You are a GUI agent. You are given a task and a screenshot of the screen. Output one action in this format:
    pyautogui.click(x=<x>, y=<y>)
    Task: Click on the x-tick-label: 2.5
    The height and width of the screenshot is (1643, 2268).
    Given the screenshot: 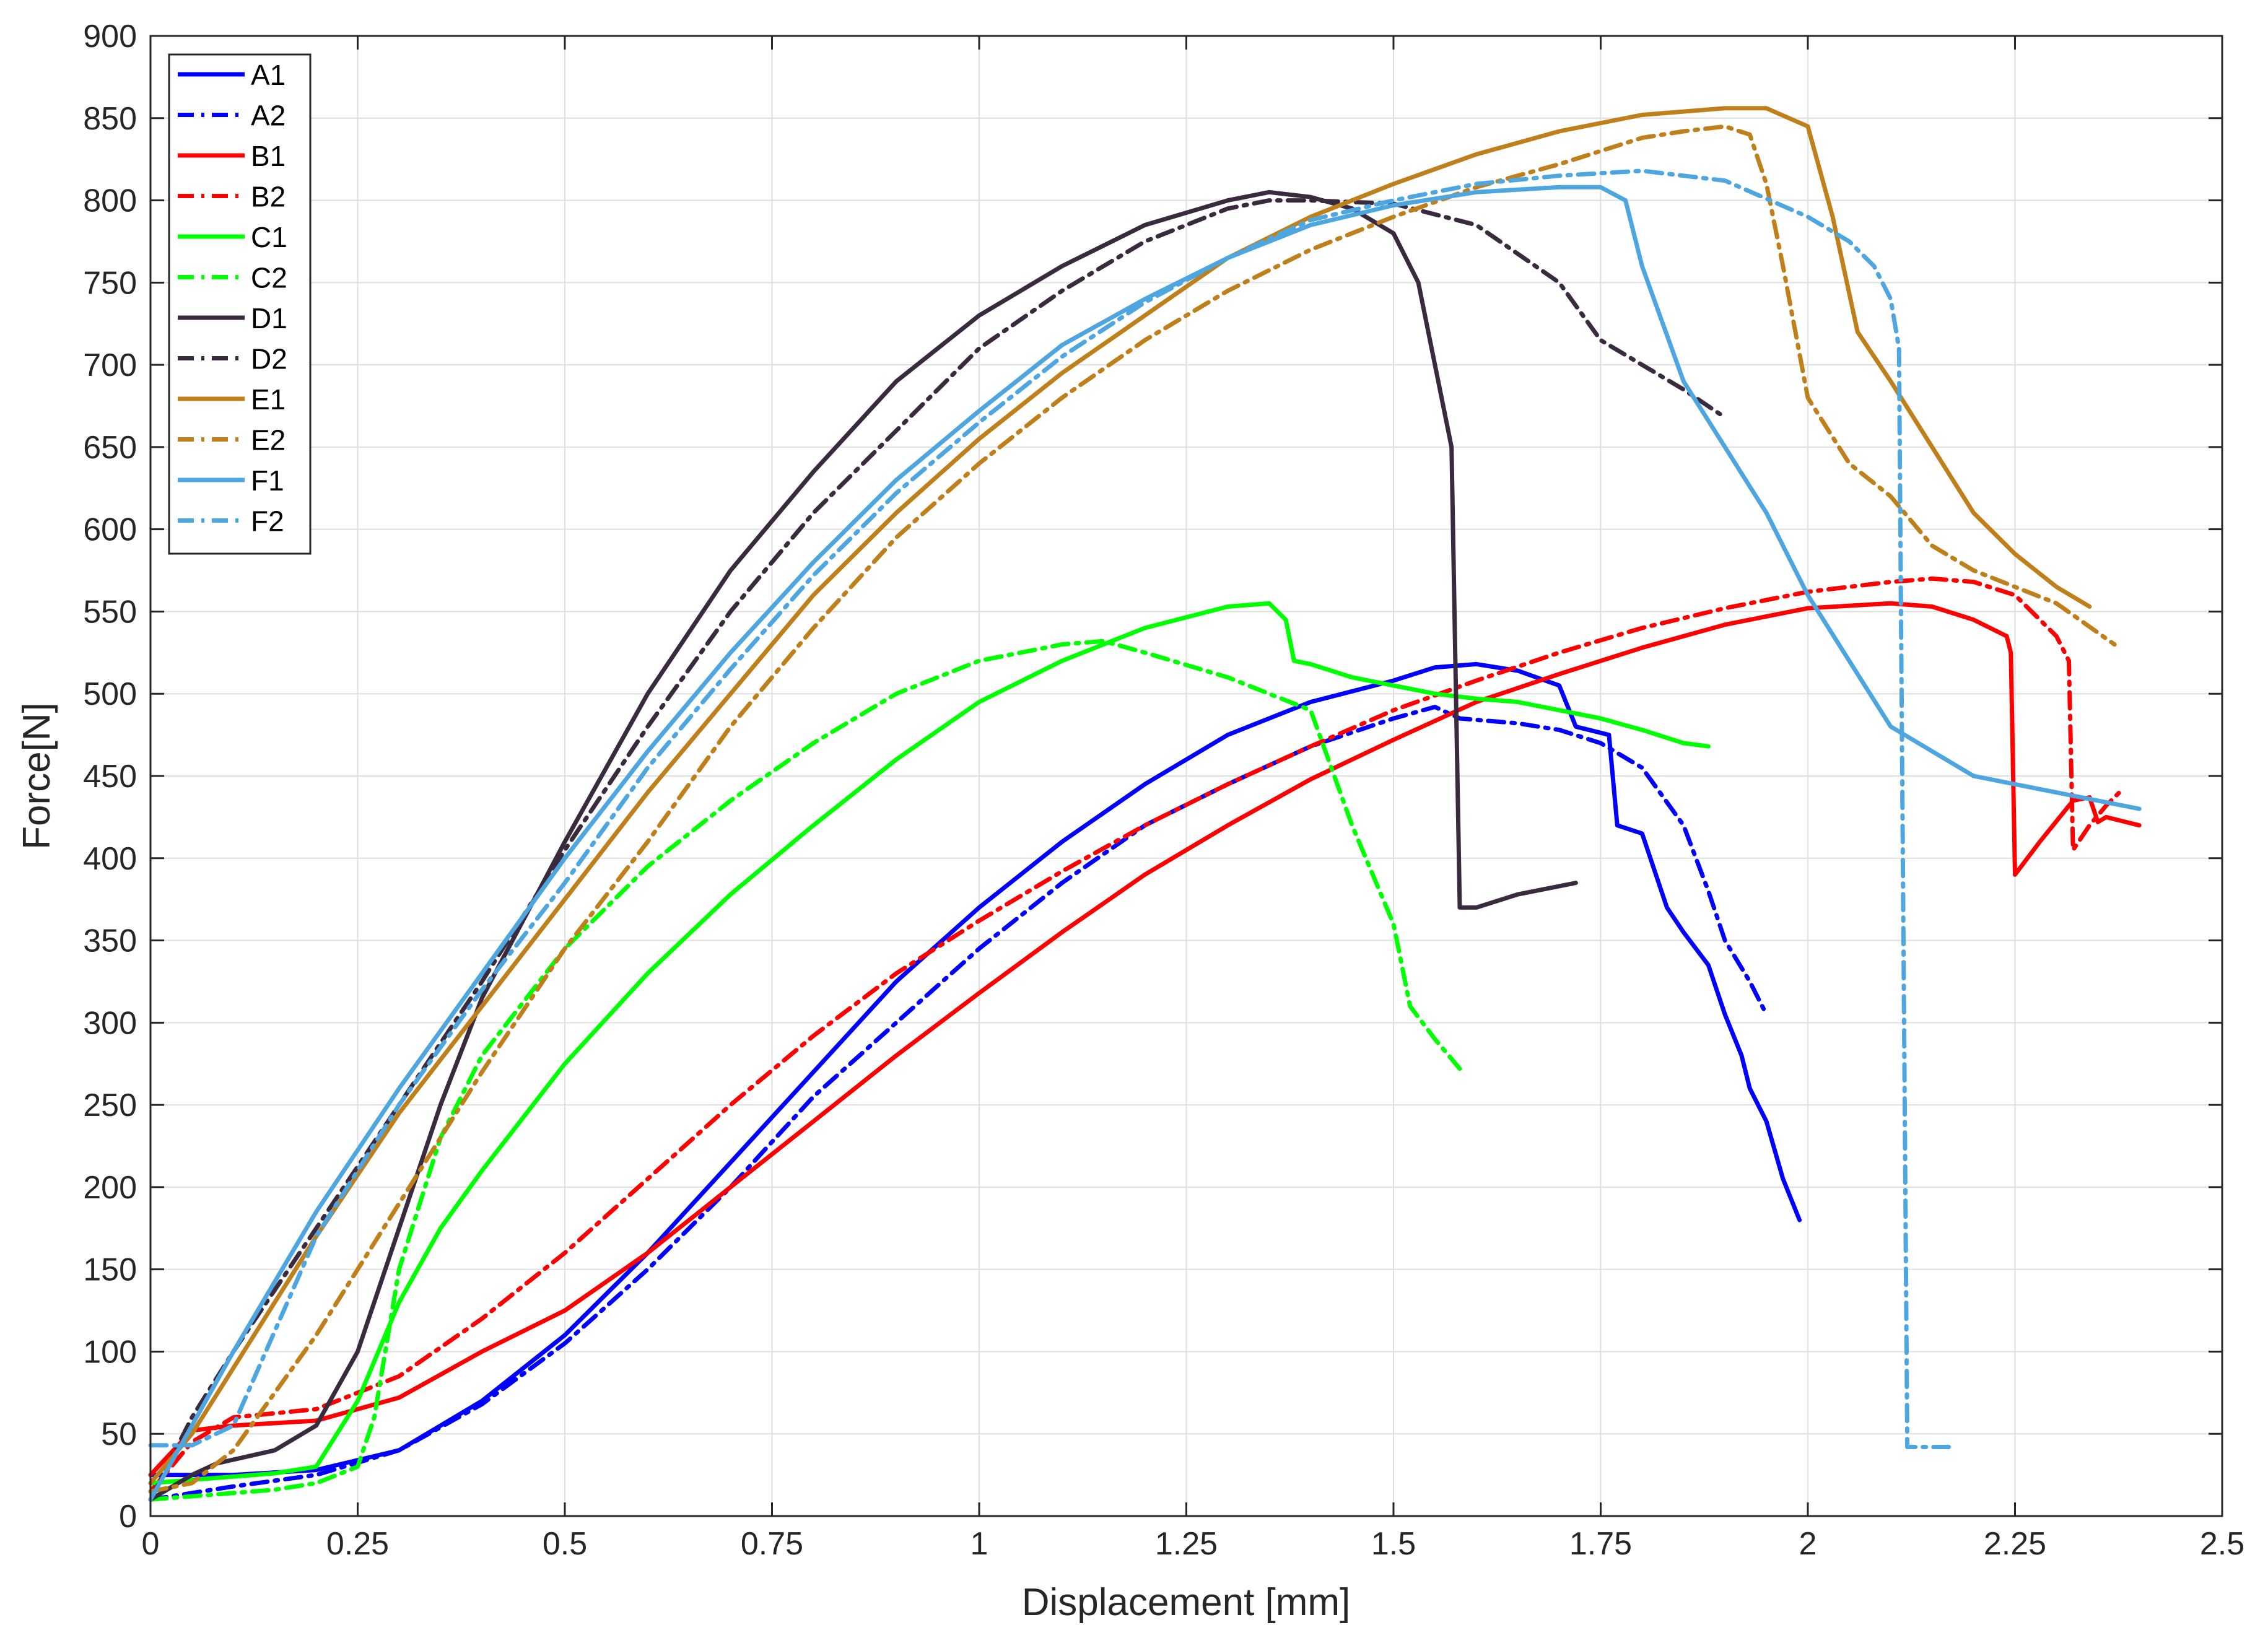 What is the action you would take?
    pyautogui.click(x=2222, y=1544)
    